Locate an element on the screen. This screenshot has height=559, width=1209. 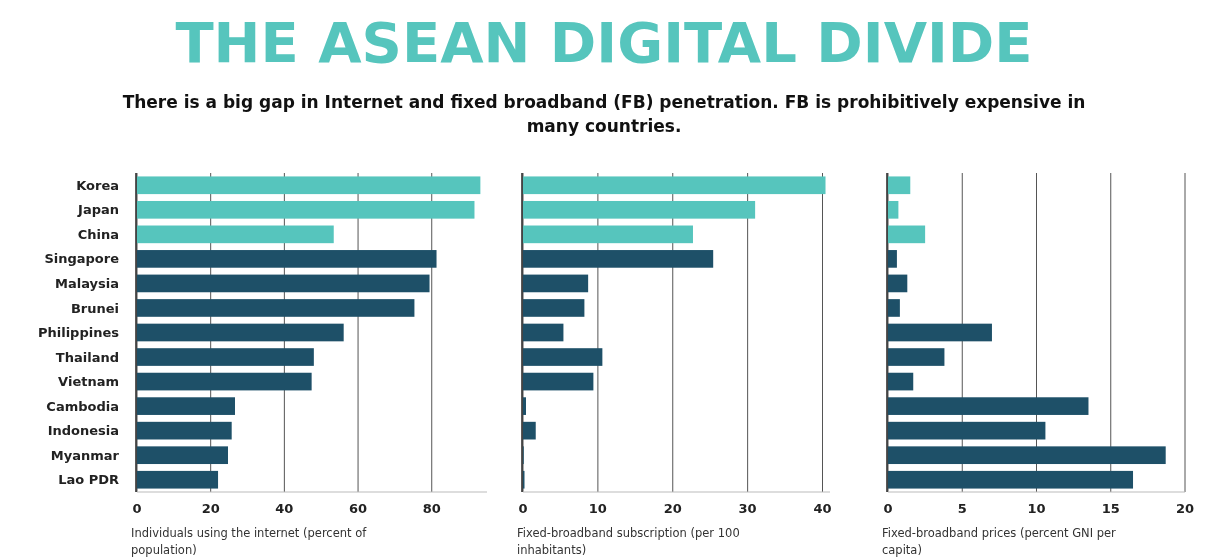
y-tick-label: Vietnam is located at coordinates (88, 382).